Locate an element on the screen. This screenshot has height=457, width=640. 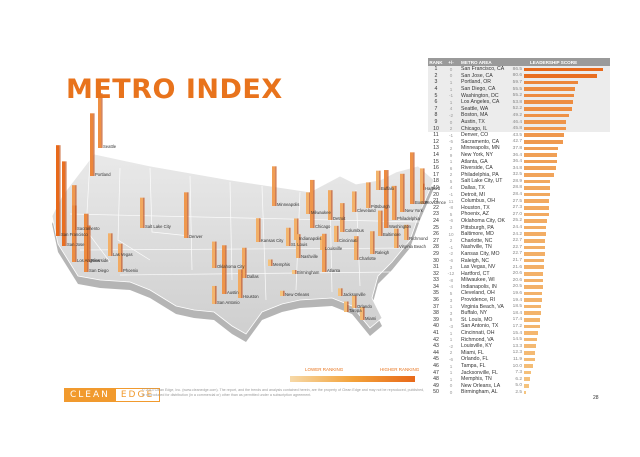
rank-cell: 46 is located at coordinates (436, 366).